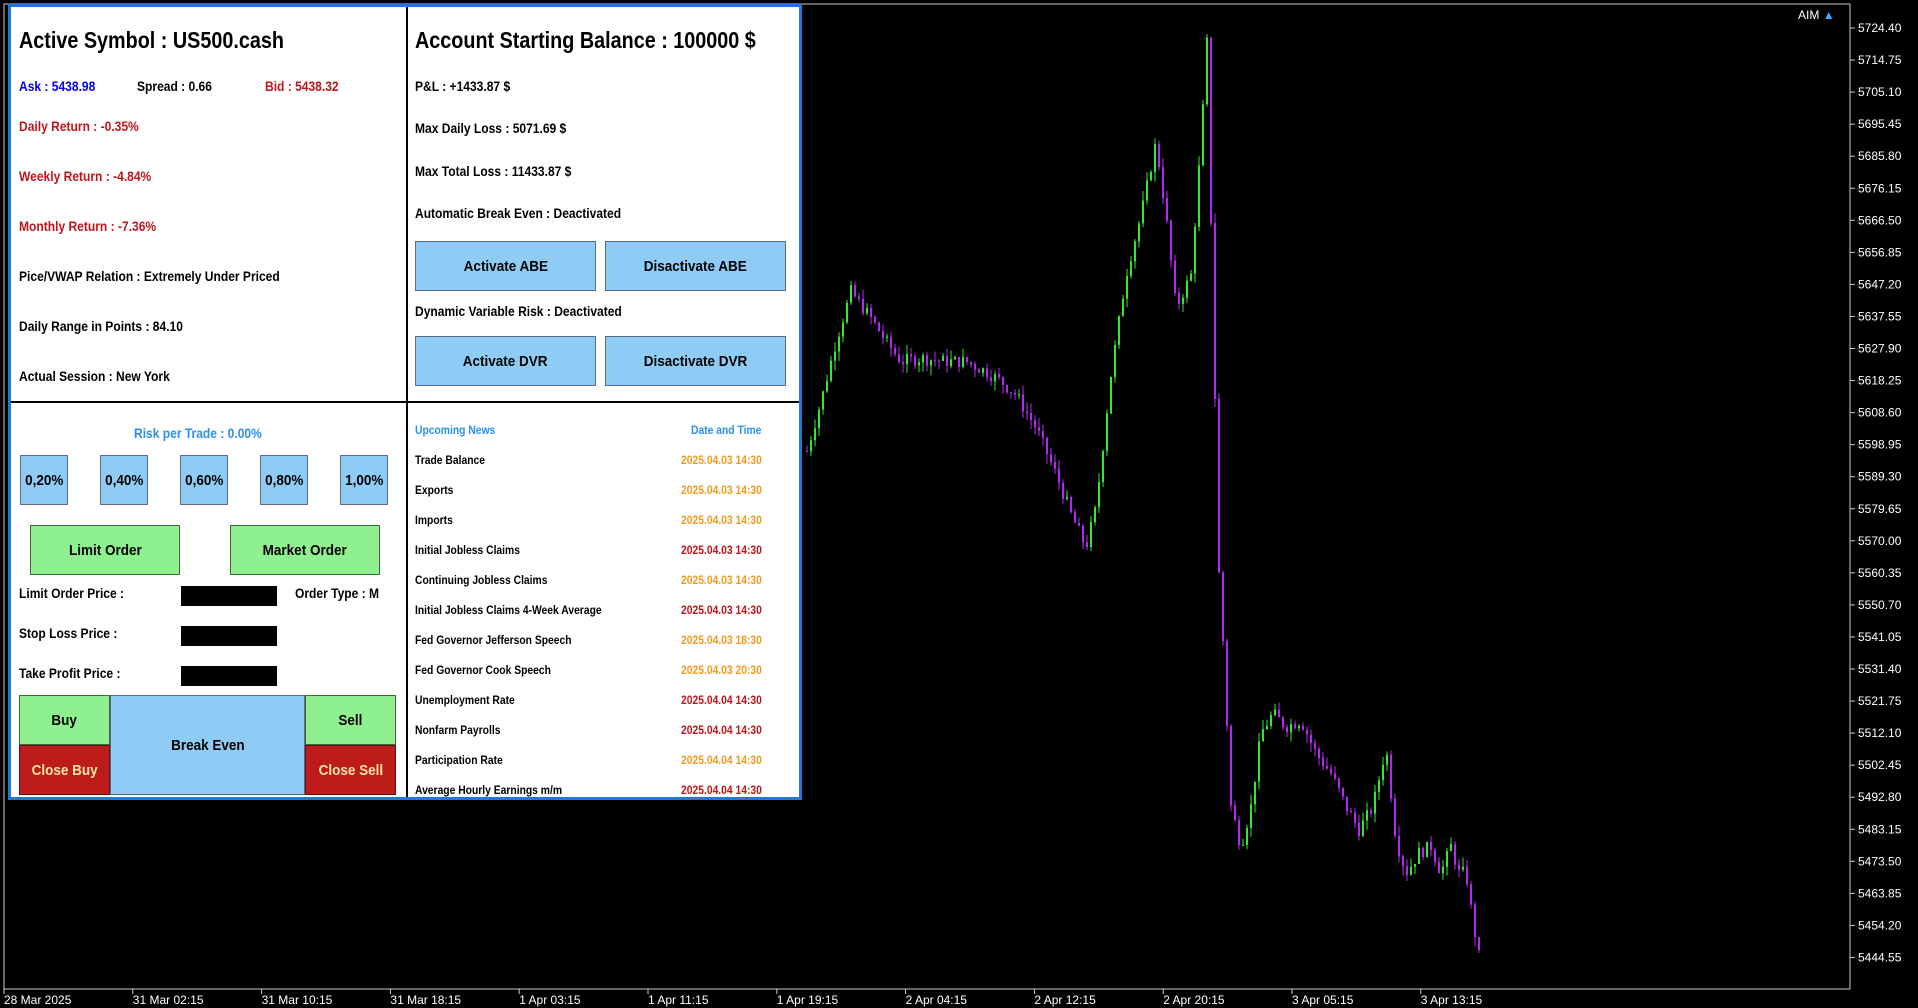 This screenshot has height=1008, width=1918. What do you see at coordinates (1880, 92) in the screenshot?
I see `price-label: 5705.10` at bounding box center [1880, 92].